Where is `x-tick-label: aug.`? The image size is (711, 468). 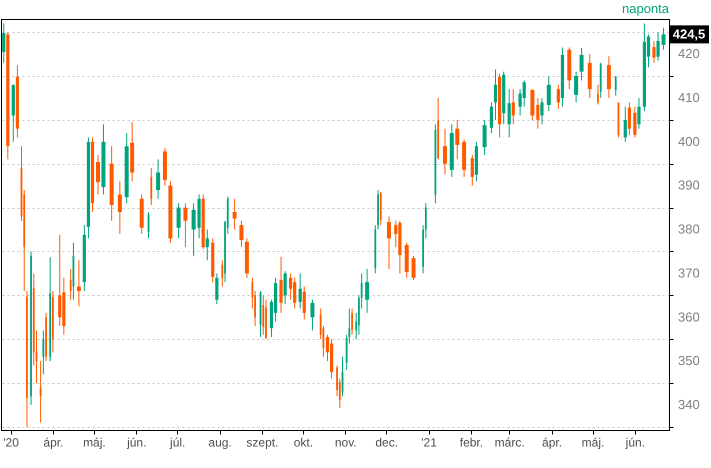 x-tick-label: aug. is located at coordinates (220, 443).